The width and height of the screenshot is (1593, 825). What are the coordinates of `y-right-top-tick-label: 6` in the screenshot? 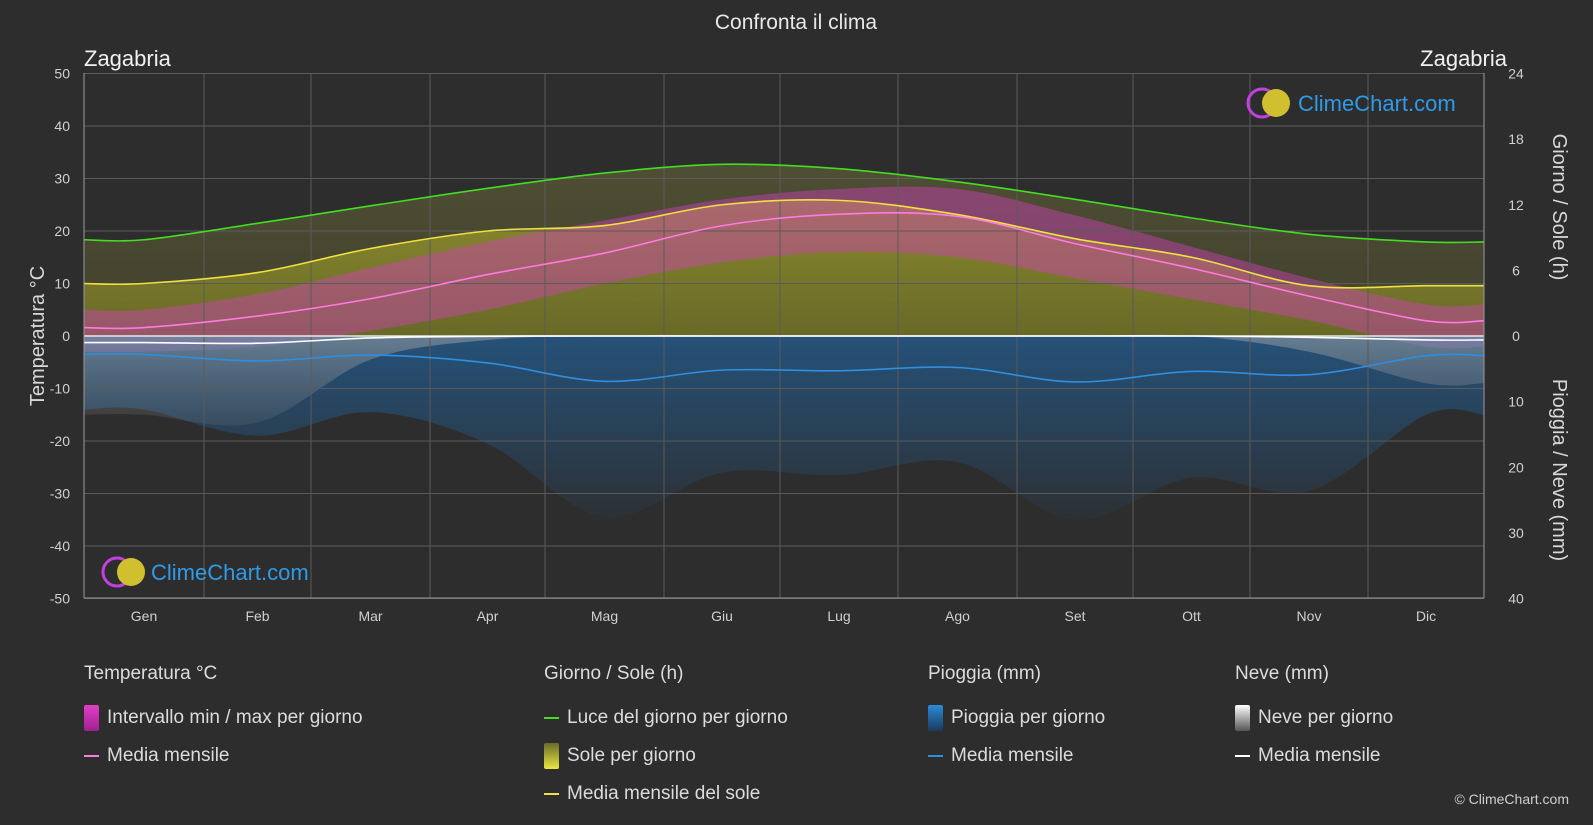 It's located at (1516, 270).